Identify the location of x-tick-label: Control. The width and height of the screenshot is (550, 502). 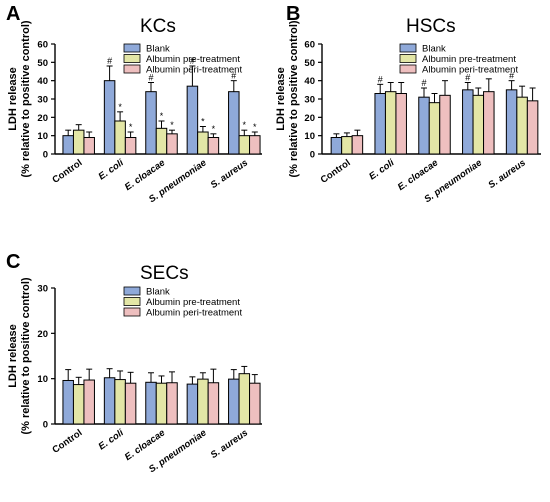
(67, 441).